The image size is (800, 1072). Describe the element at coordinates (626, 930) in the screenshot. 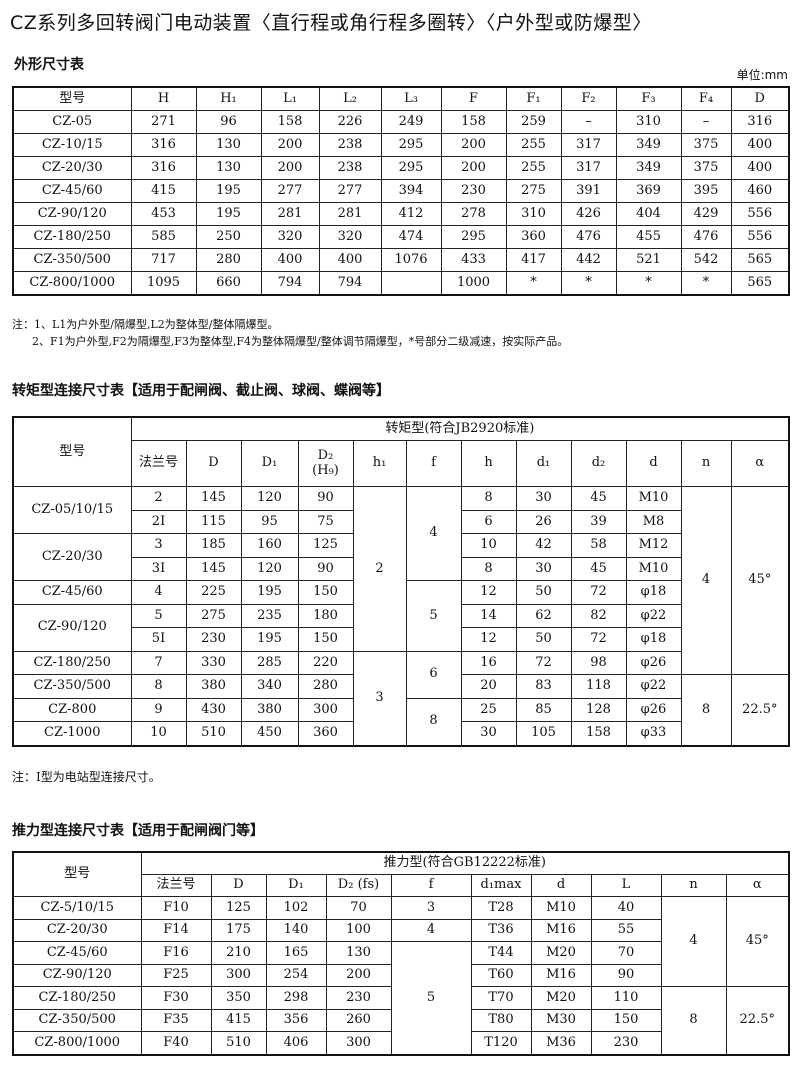

I see `value-cell: 55` at that location.